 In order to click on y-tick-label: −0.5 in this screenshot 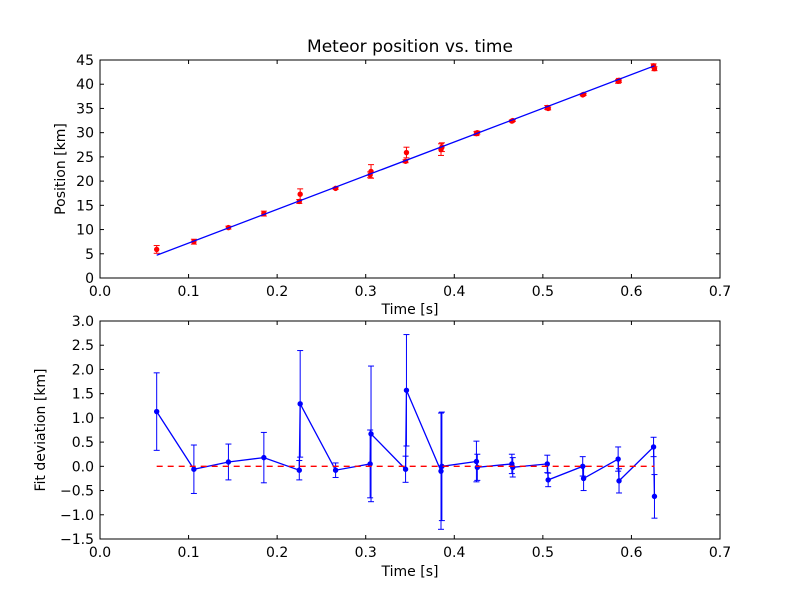, I will do `click(77, 492)`.